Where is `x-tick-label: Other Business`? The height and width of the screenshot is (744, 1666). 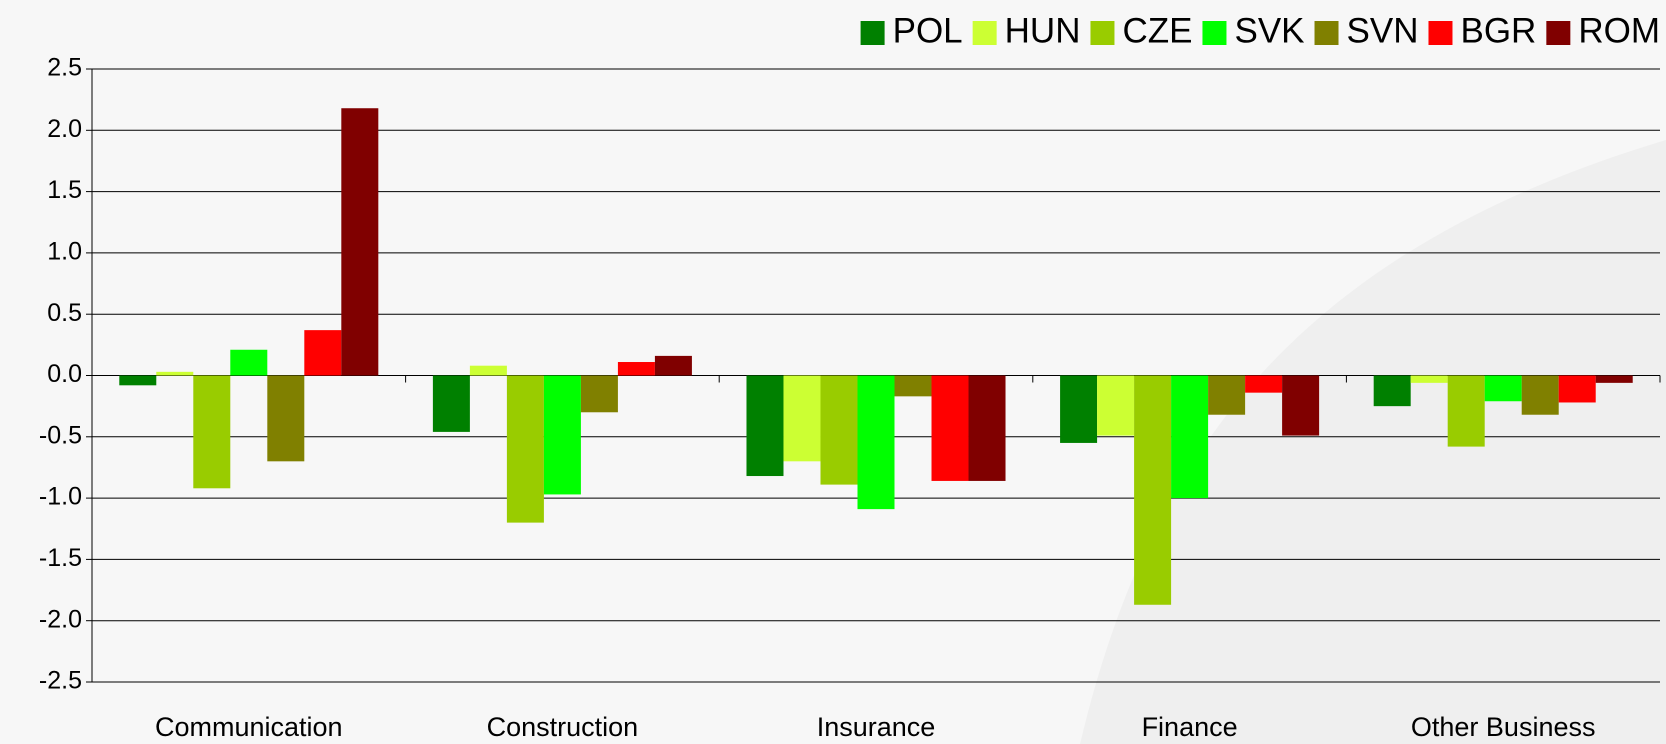
x-tick-label: Other Business is located at coordinates (1503, 727).